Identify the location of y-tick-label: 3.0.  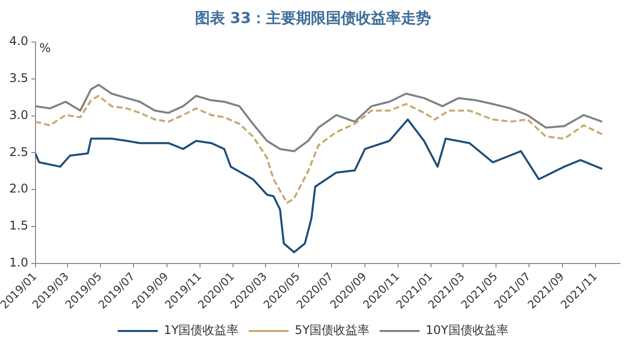
(18, 115).